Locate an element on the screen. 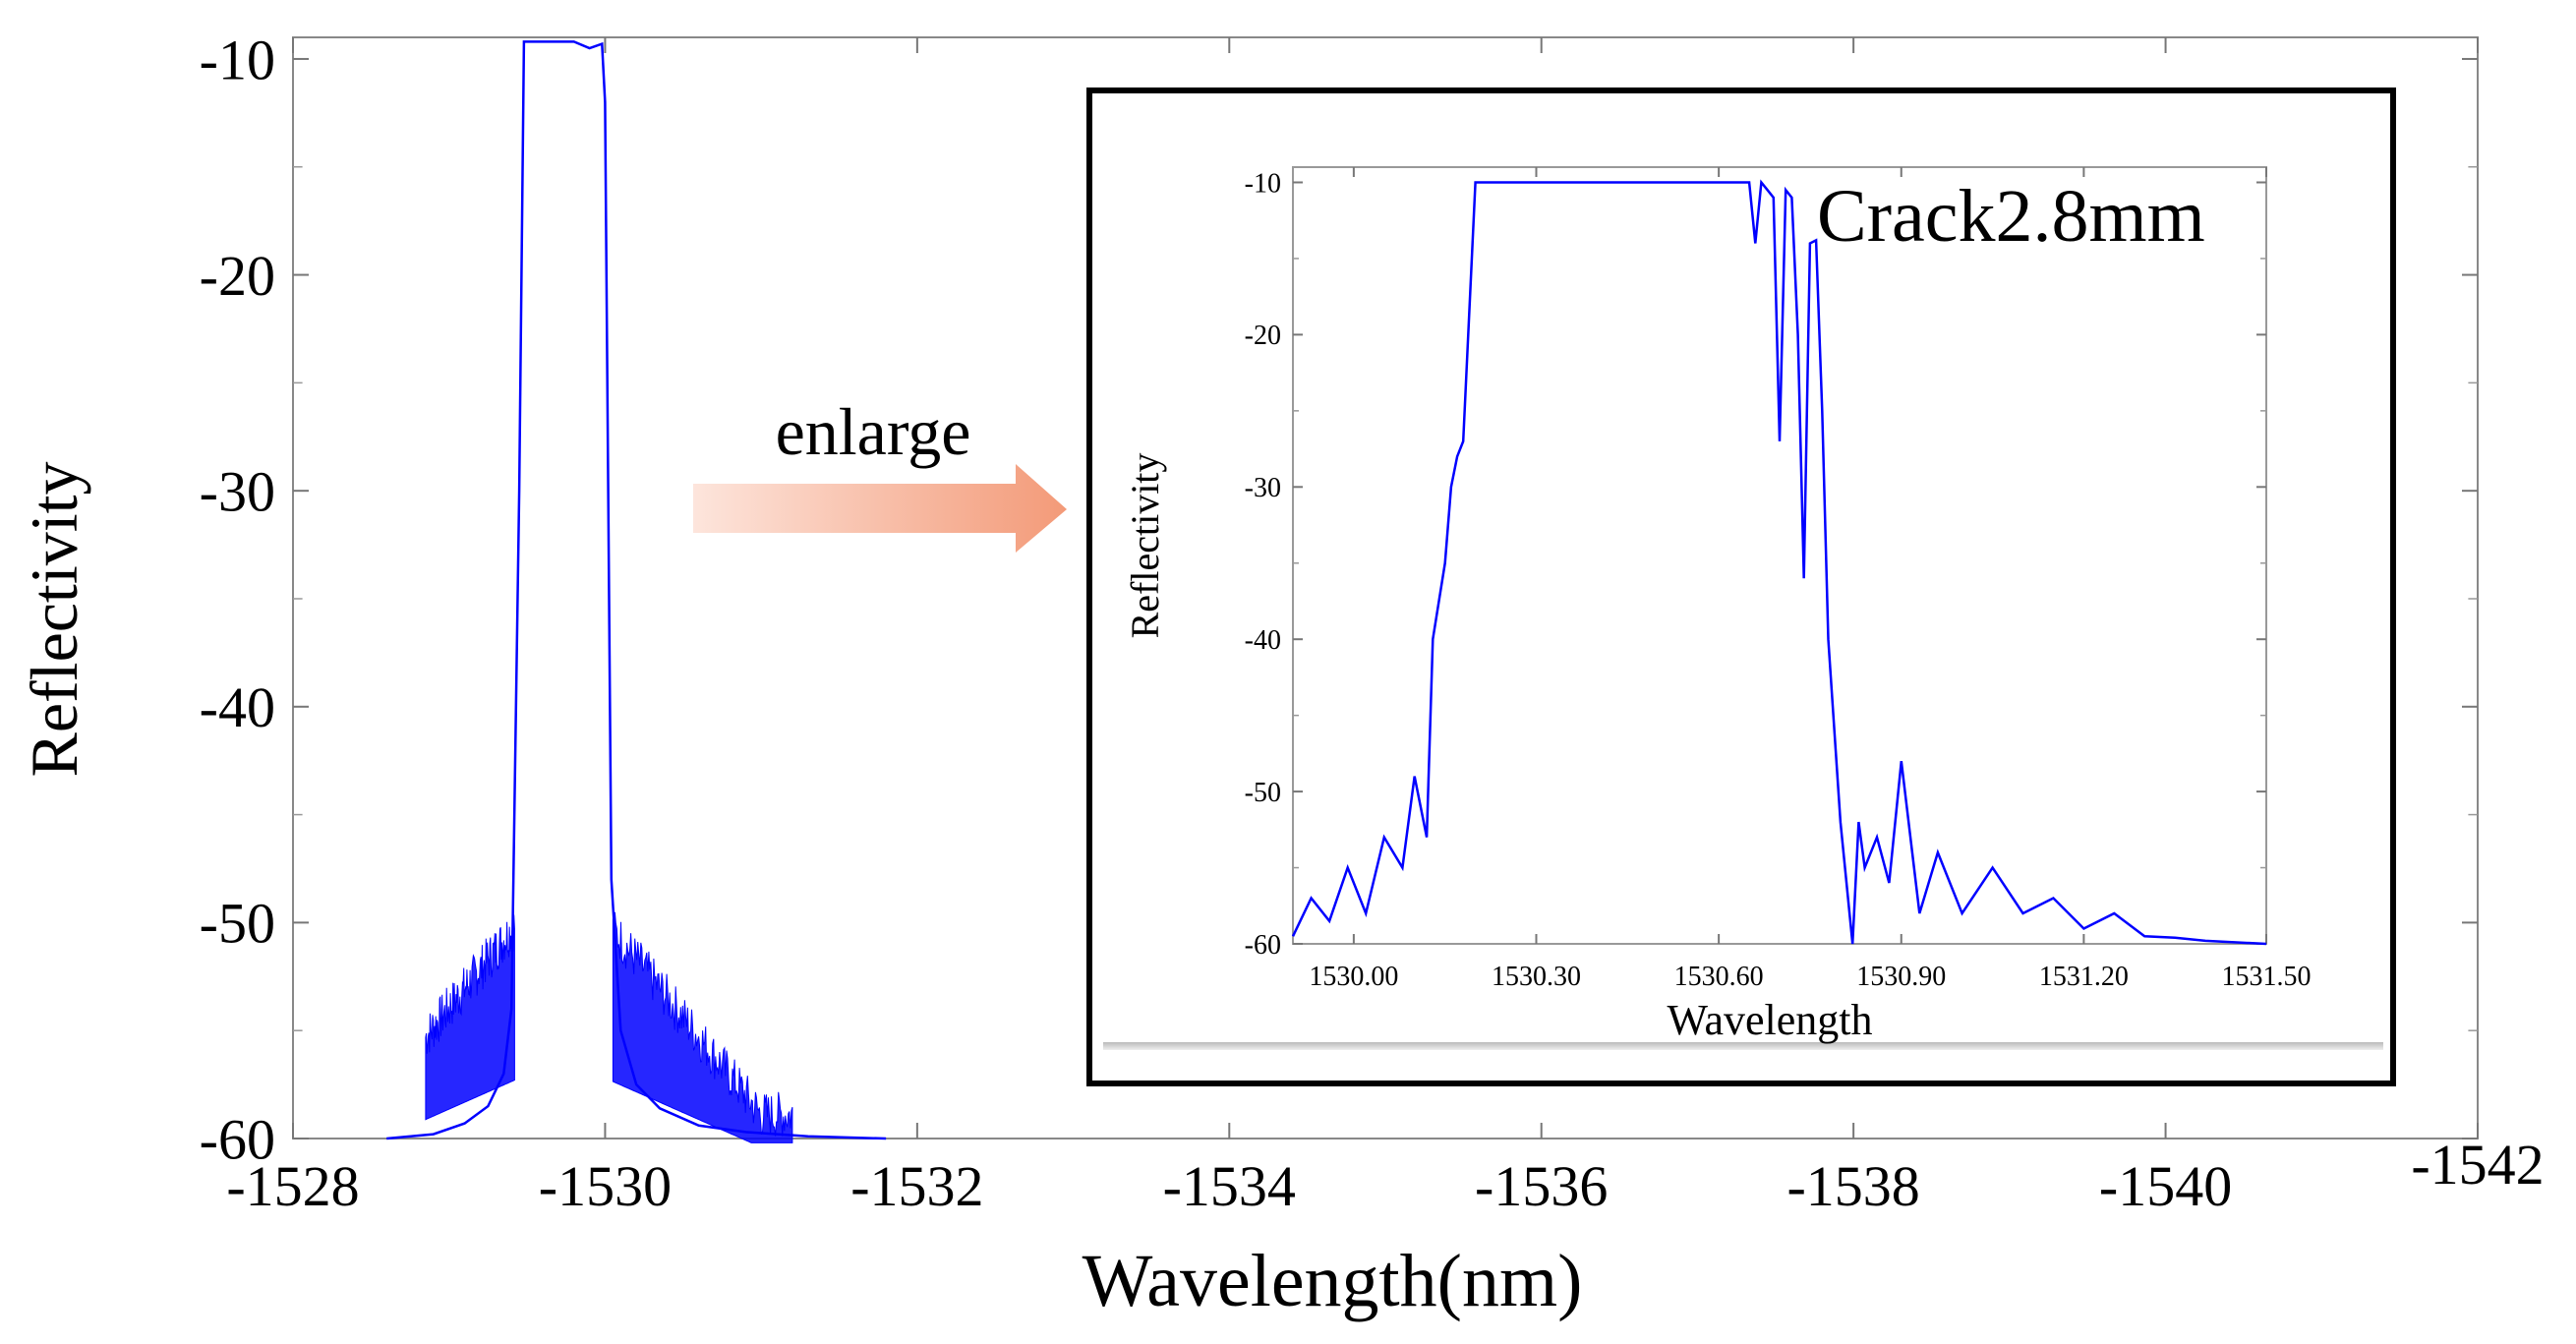  main-x-tick-label: -1530 is located at coordinates (605, 1186).